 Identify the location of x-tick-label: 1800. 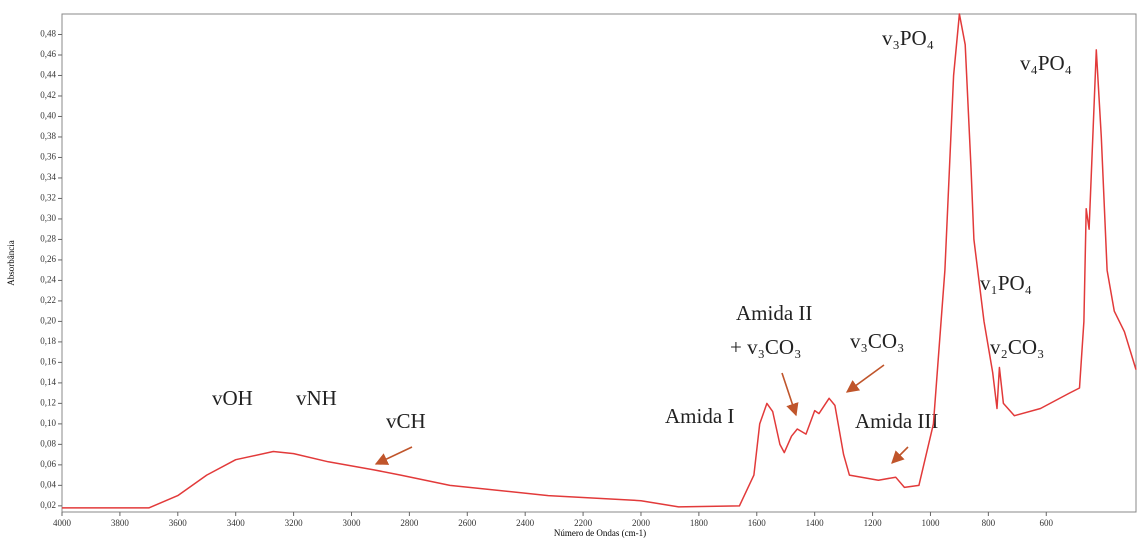
(699, 523).